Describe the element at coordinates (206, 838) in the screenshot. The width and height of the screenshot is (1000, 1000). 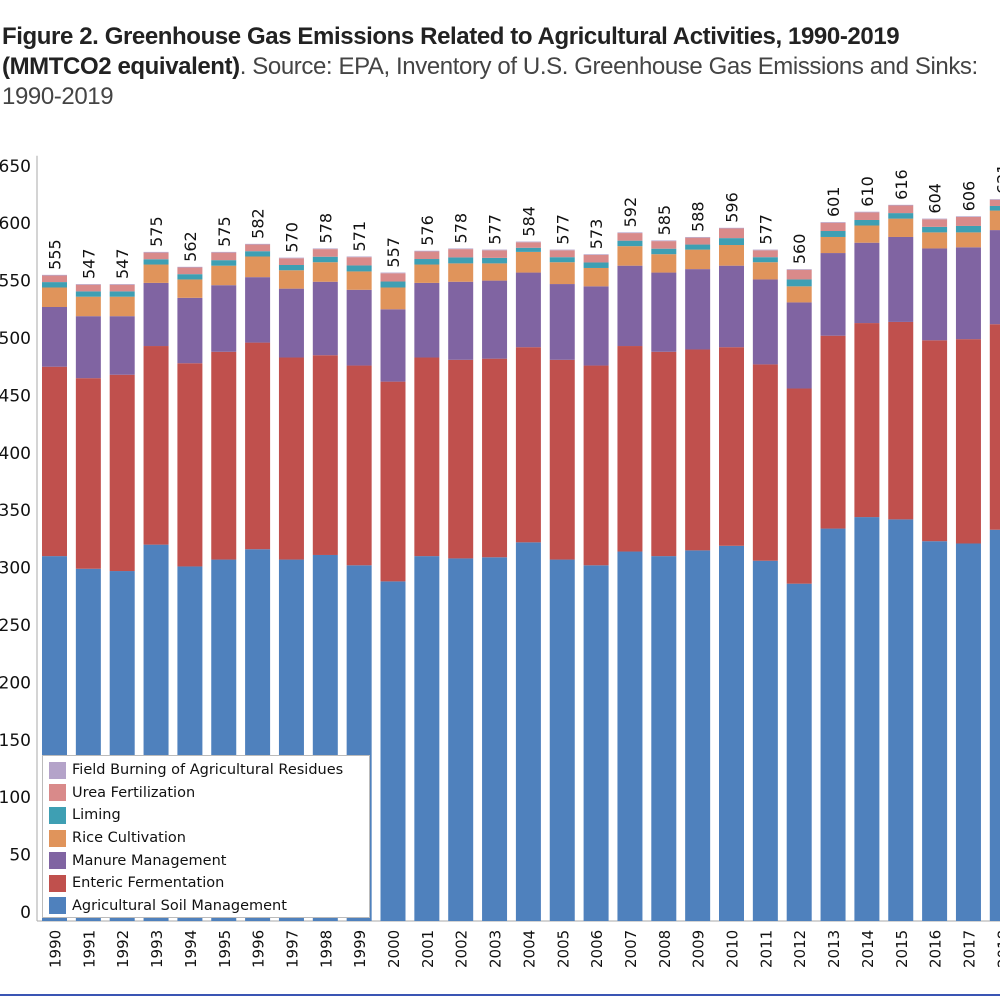
I see `legend-item: Rice Cultivation` at that location.